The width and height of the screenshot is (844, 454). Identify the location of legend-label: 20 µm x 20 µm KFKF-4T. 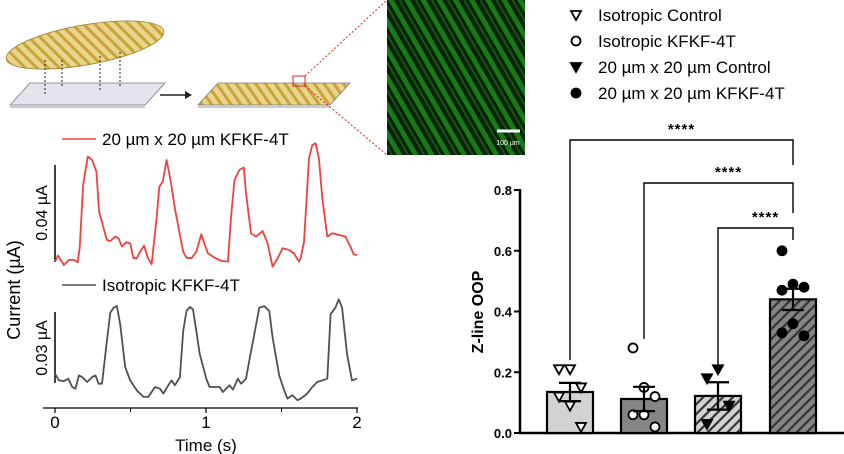
(691, 93).